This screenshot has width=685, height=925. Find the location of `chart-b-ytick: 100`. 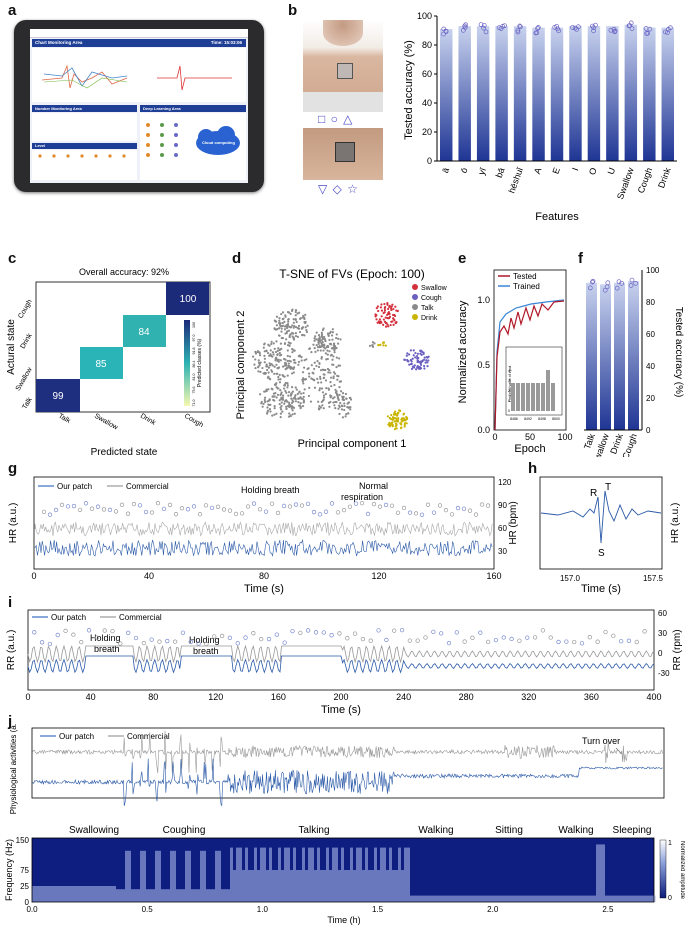

chart-b-ytick: 100 is located at coordinates (424, 16).